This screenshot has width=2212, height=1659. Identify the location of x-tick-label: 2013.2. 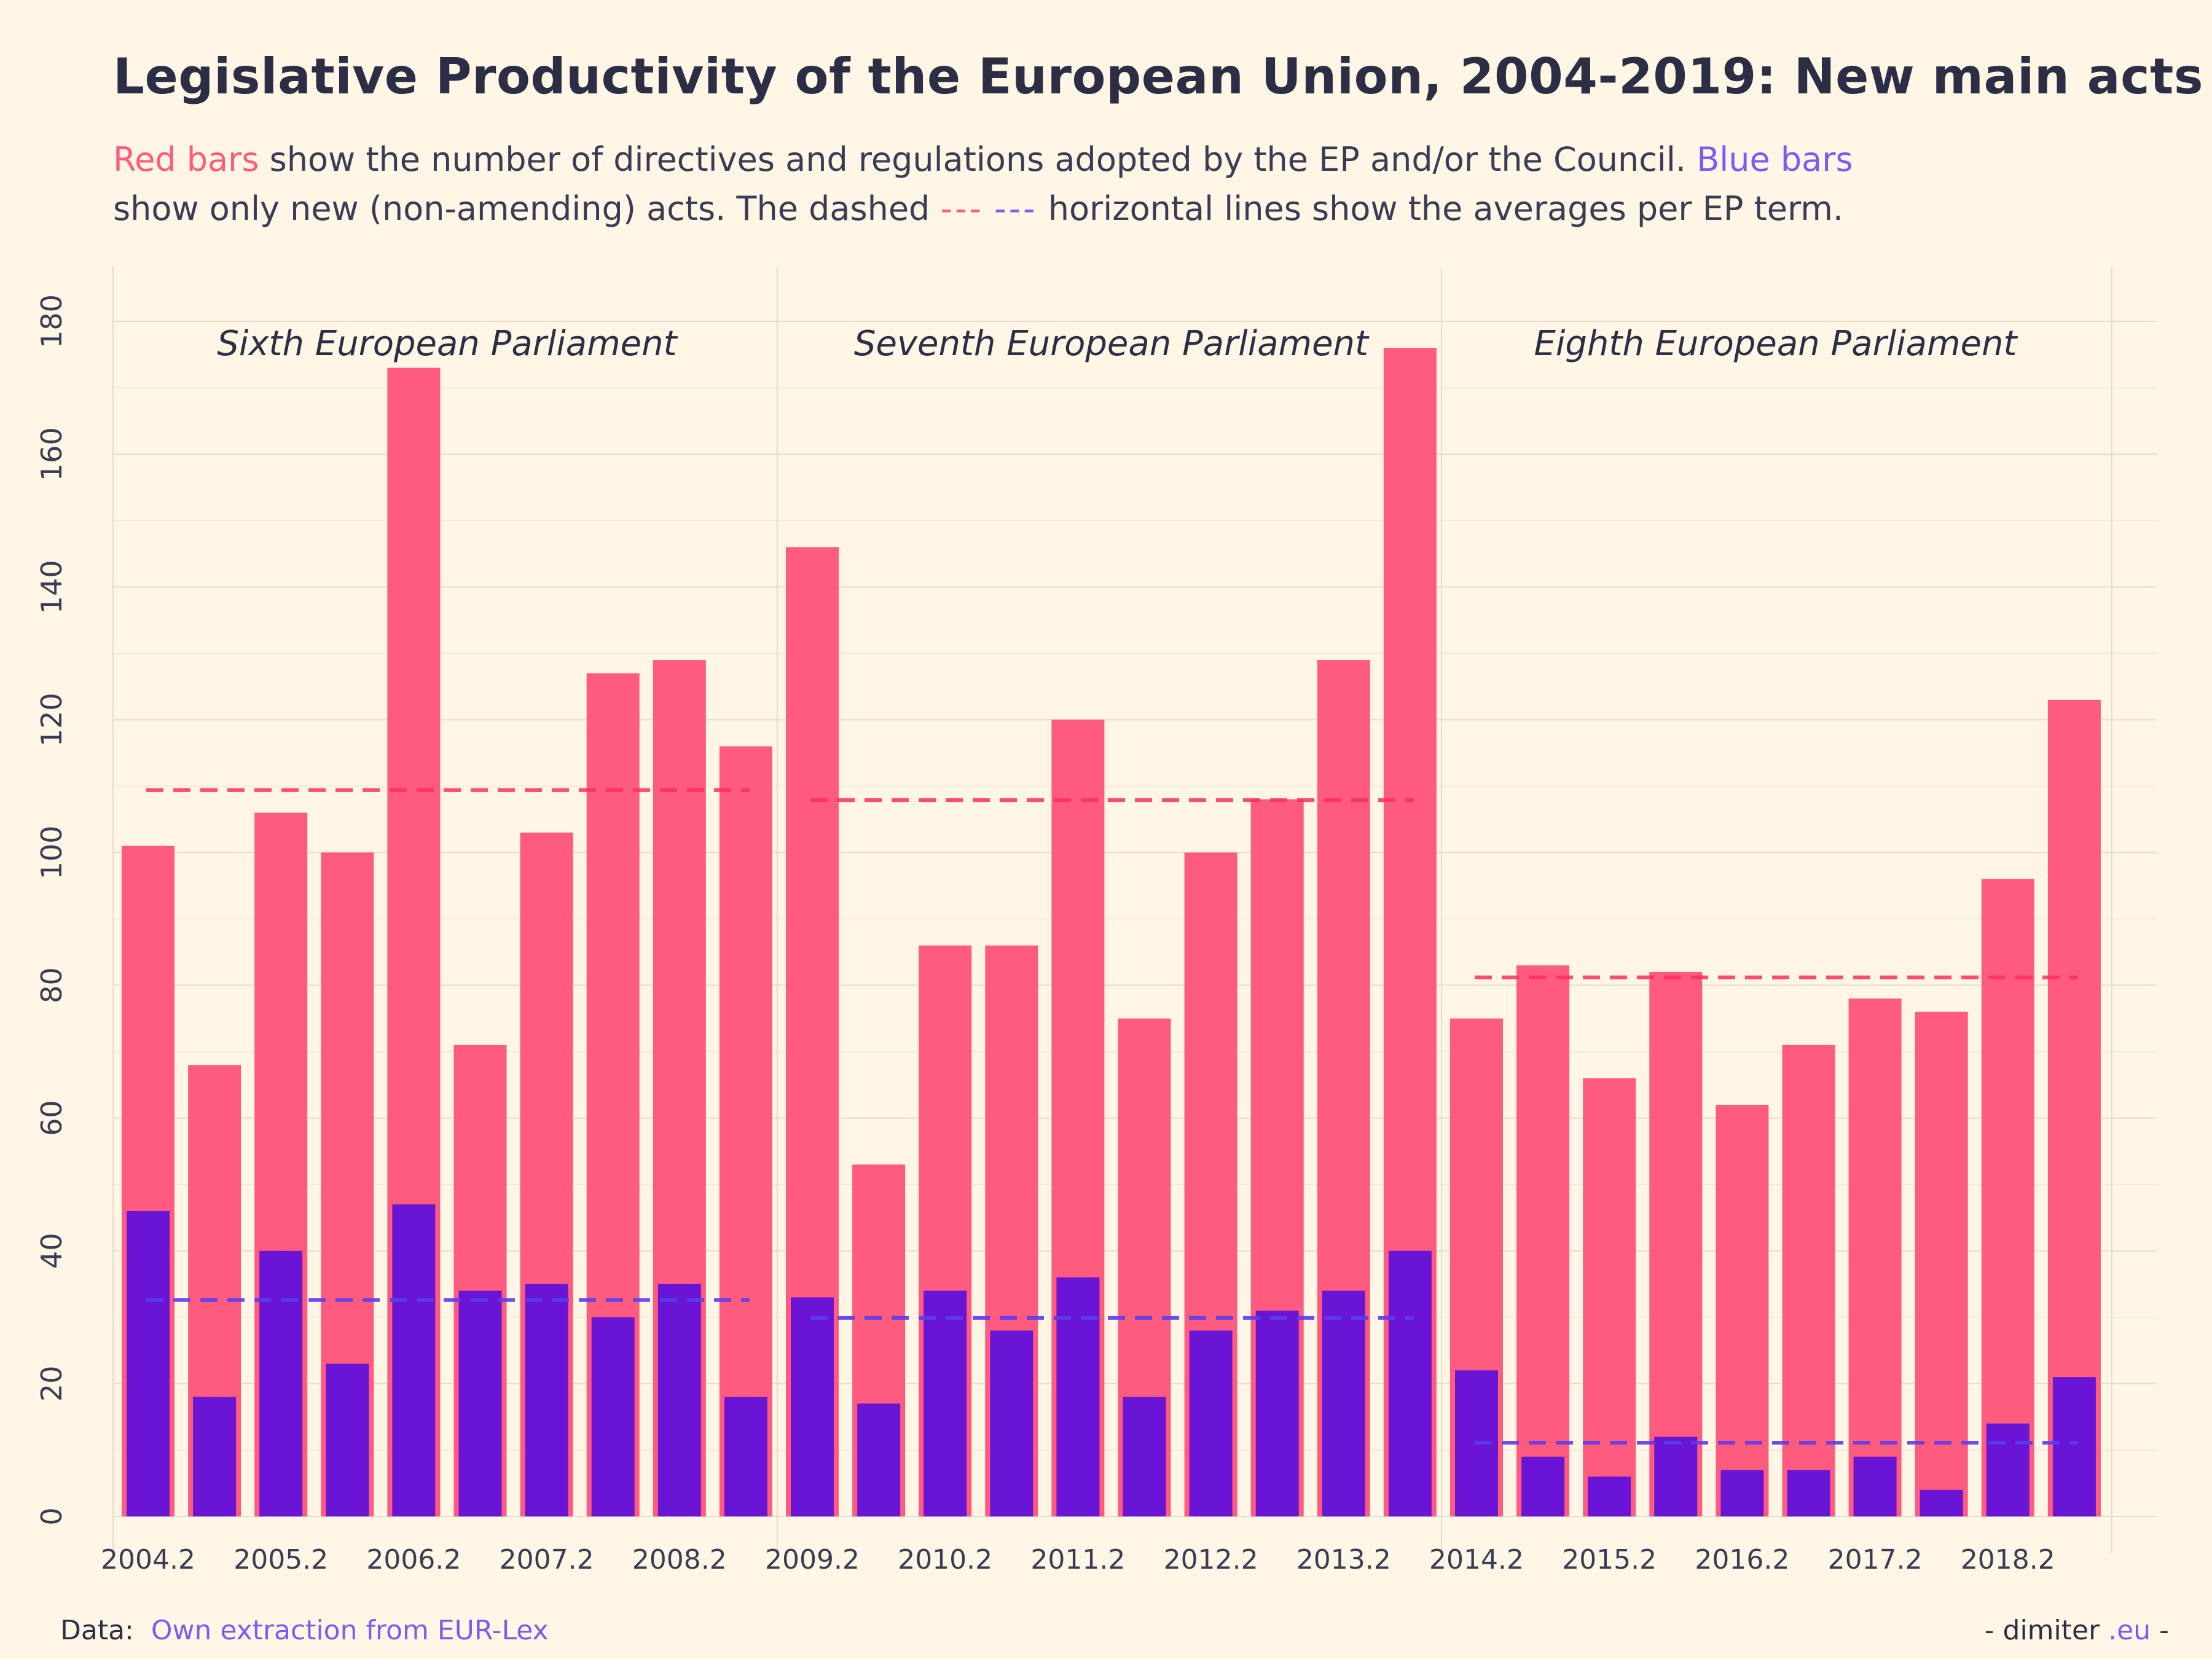
(1343, 1559).